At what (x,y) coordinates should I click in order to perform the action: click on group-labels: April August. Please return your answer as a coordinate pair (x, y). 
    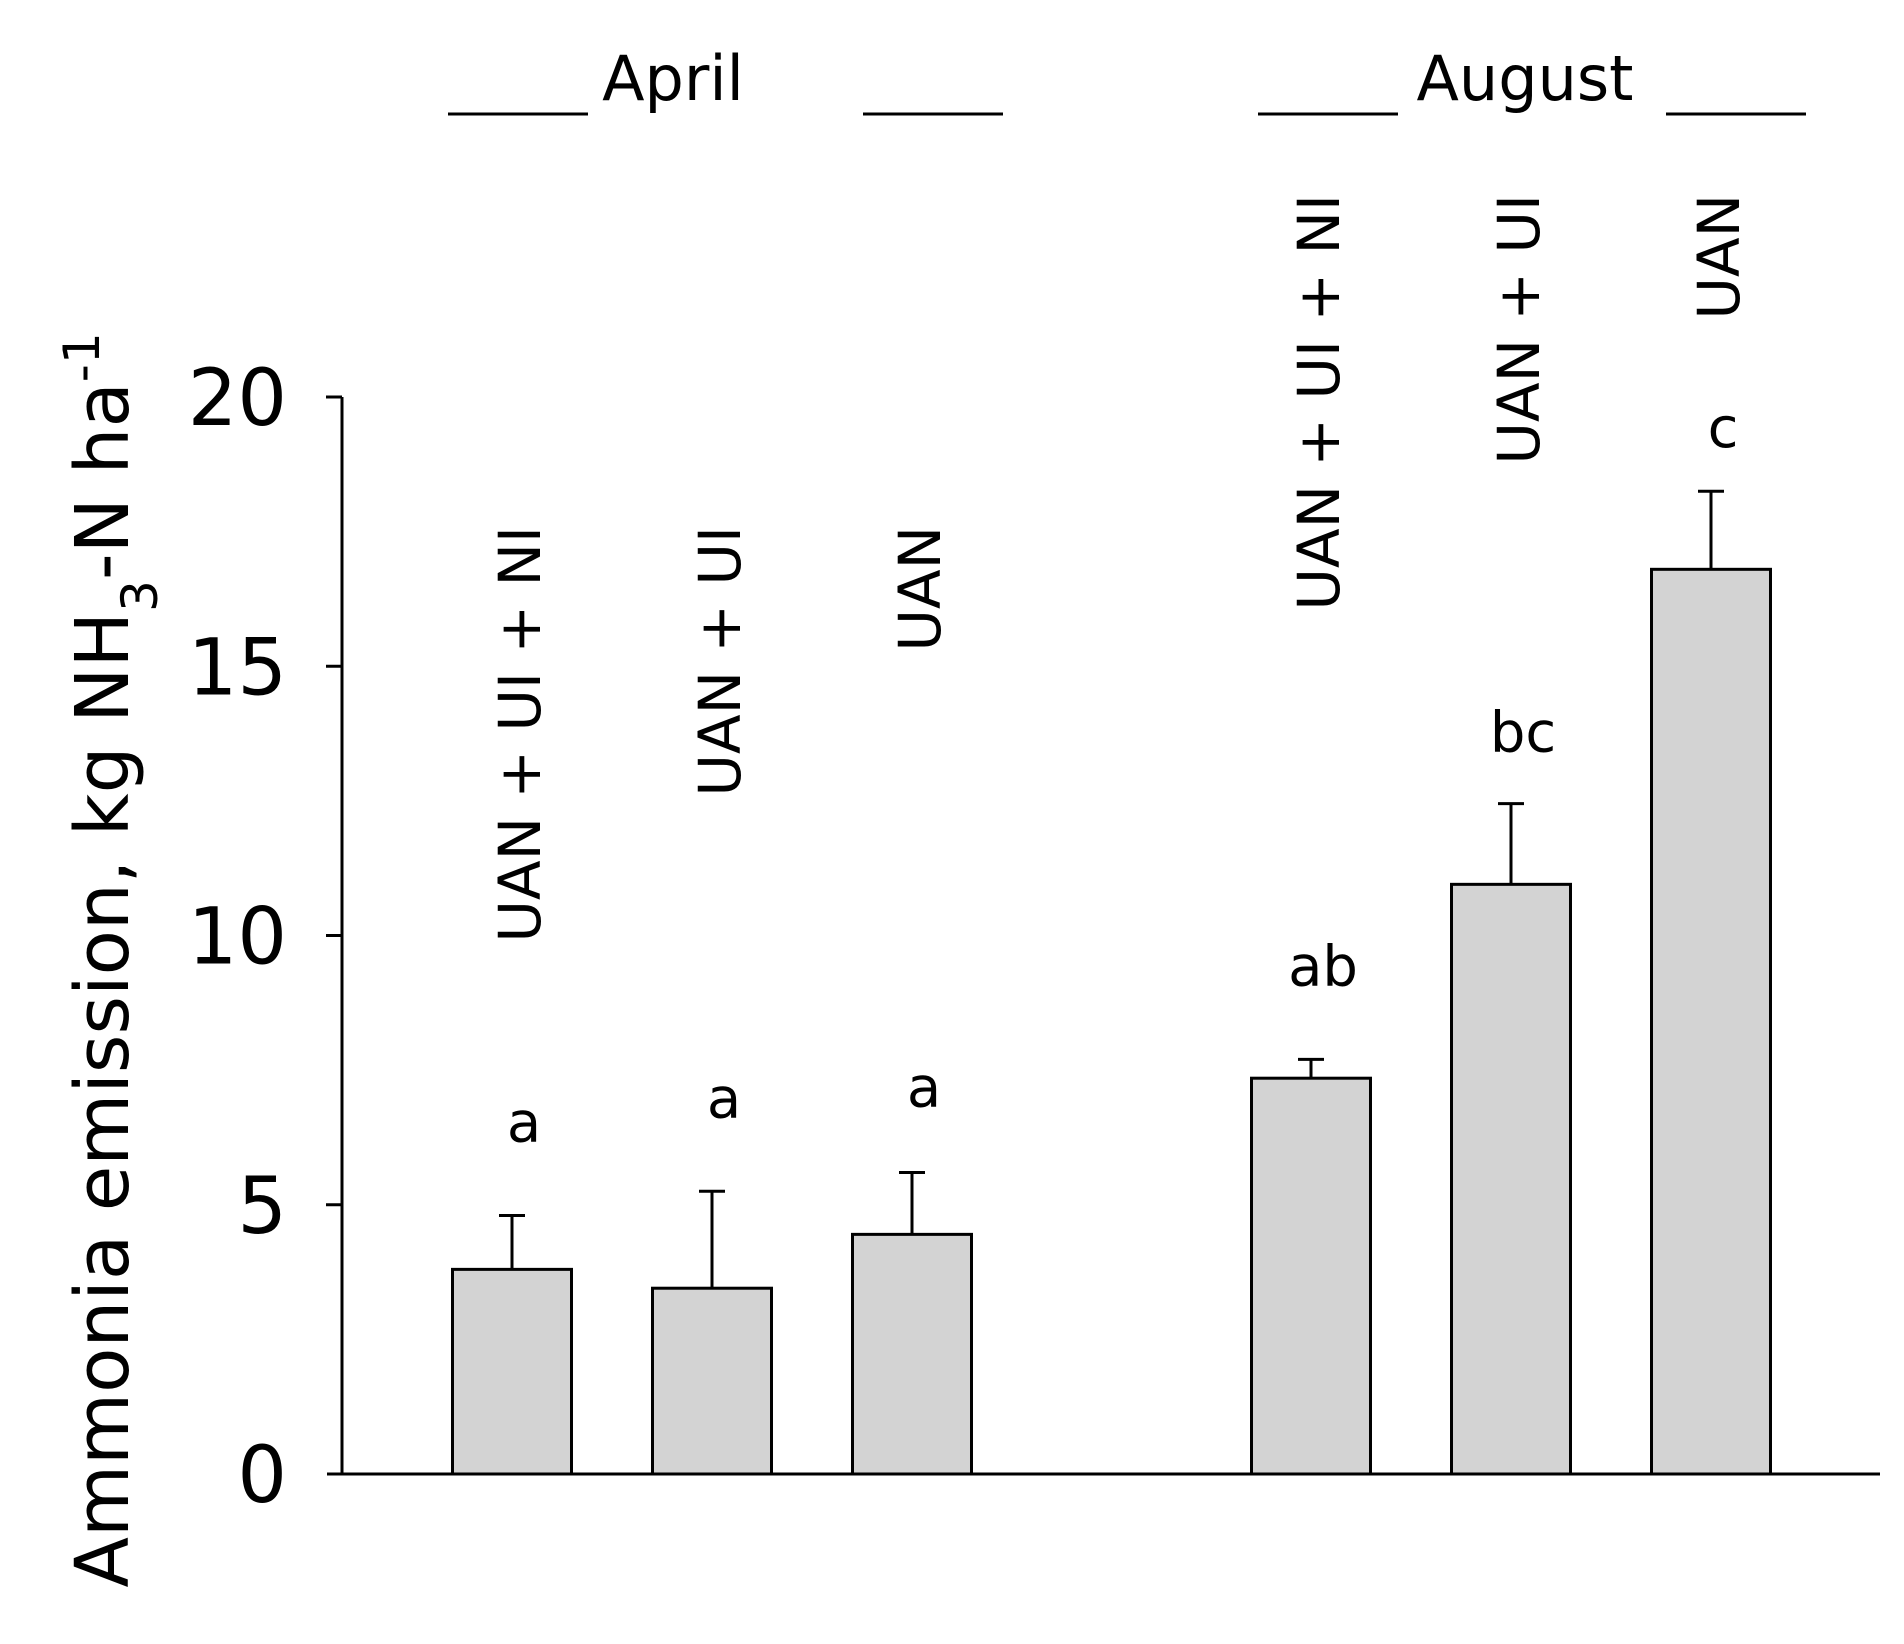
    Looking at the image, I should click on (1127, 79).